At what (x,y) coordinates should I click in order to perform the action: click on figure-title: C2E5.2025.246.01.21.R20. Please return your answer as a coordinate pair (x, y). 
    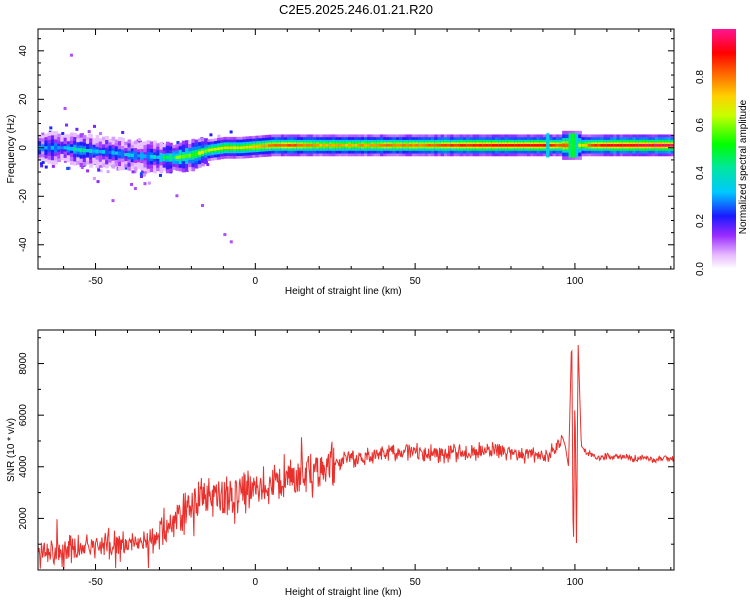
    Looking at the image, I should click on (356, 9).